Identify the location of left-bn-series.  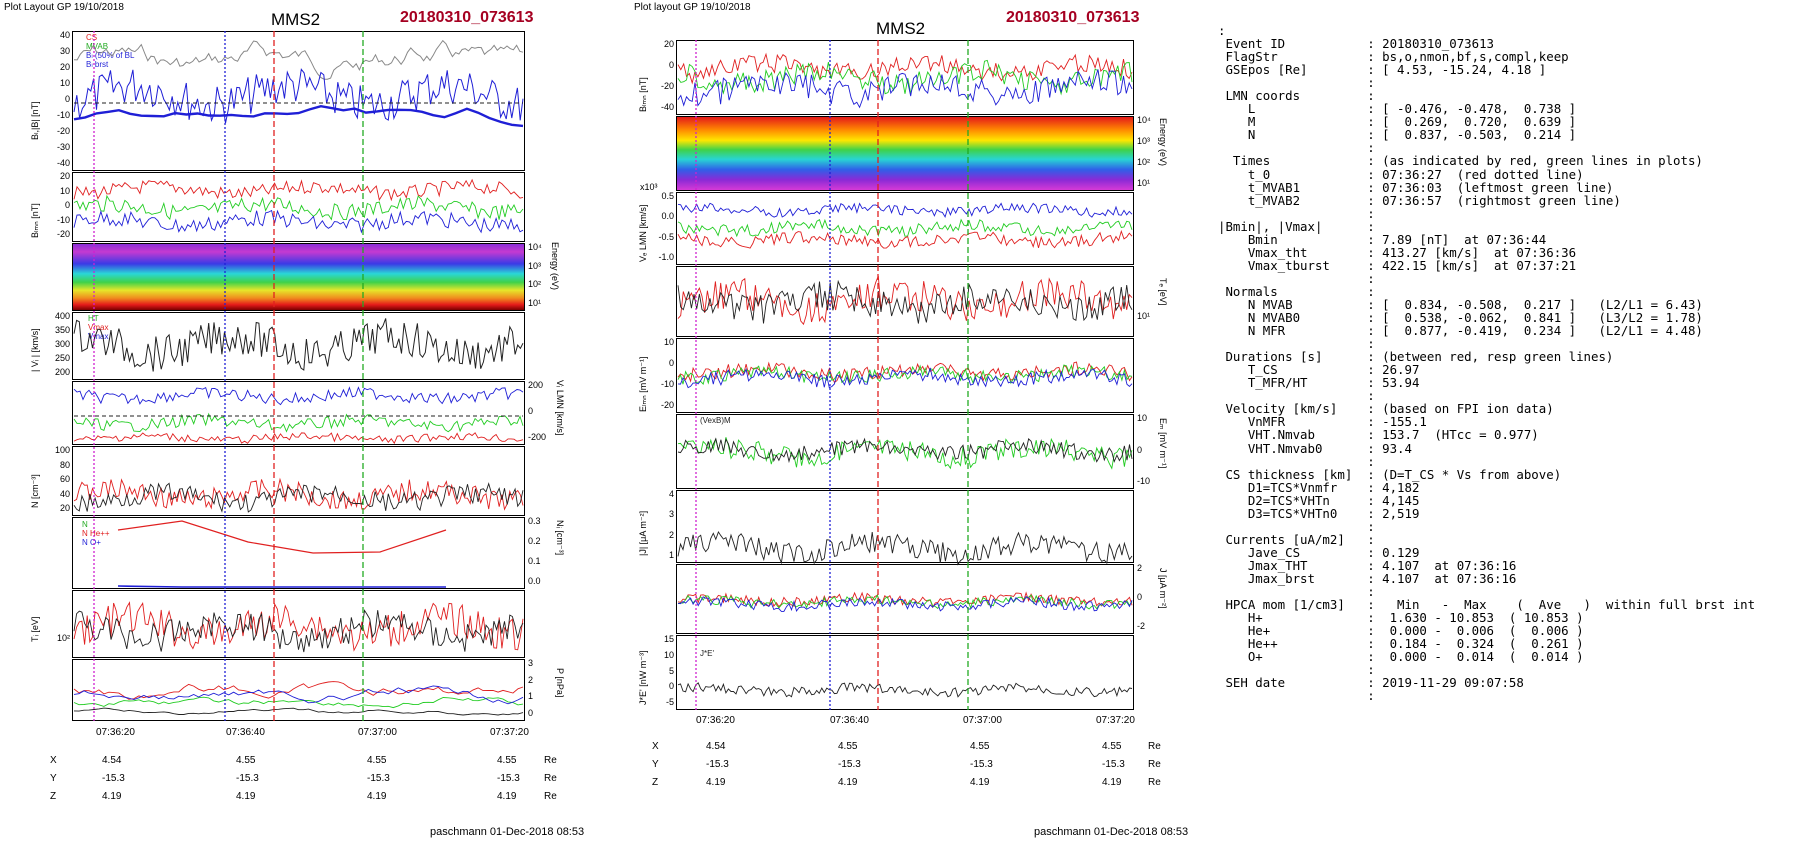
(298, 207).